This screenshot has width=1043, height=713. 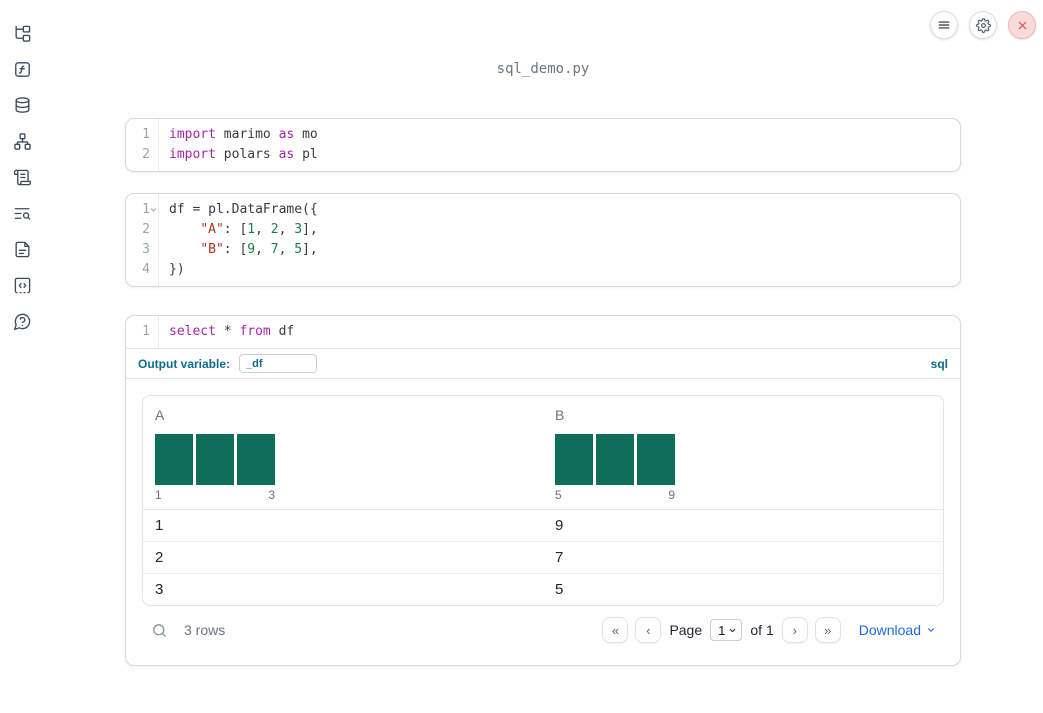 I want to click on output-variable-label: Output variable:, so click(x=184, y=363).